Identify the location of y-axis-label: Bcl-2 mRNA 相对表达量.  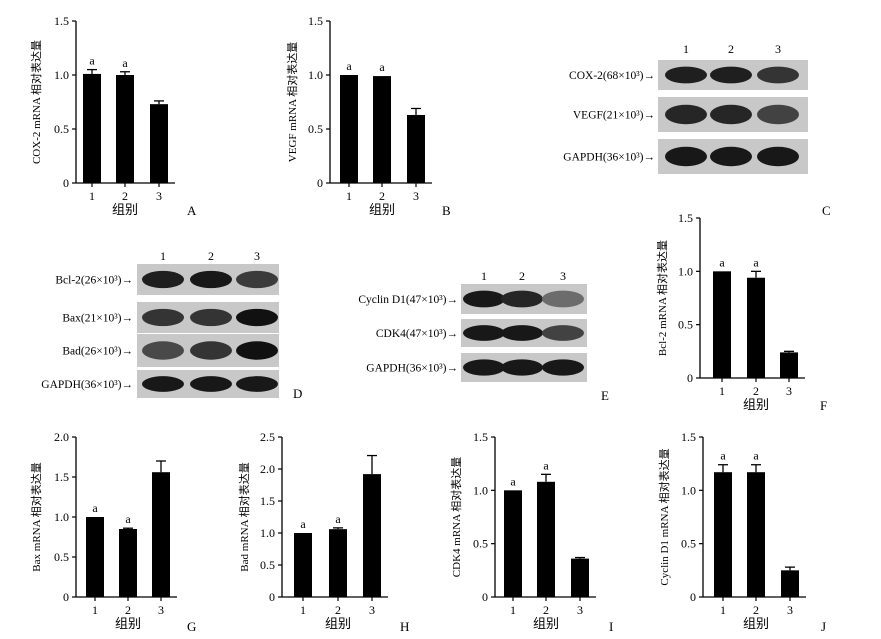
(662, 298).